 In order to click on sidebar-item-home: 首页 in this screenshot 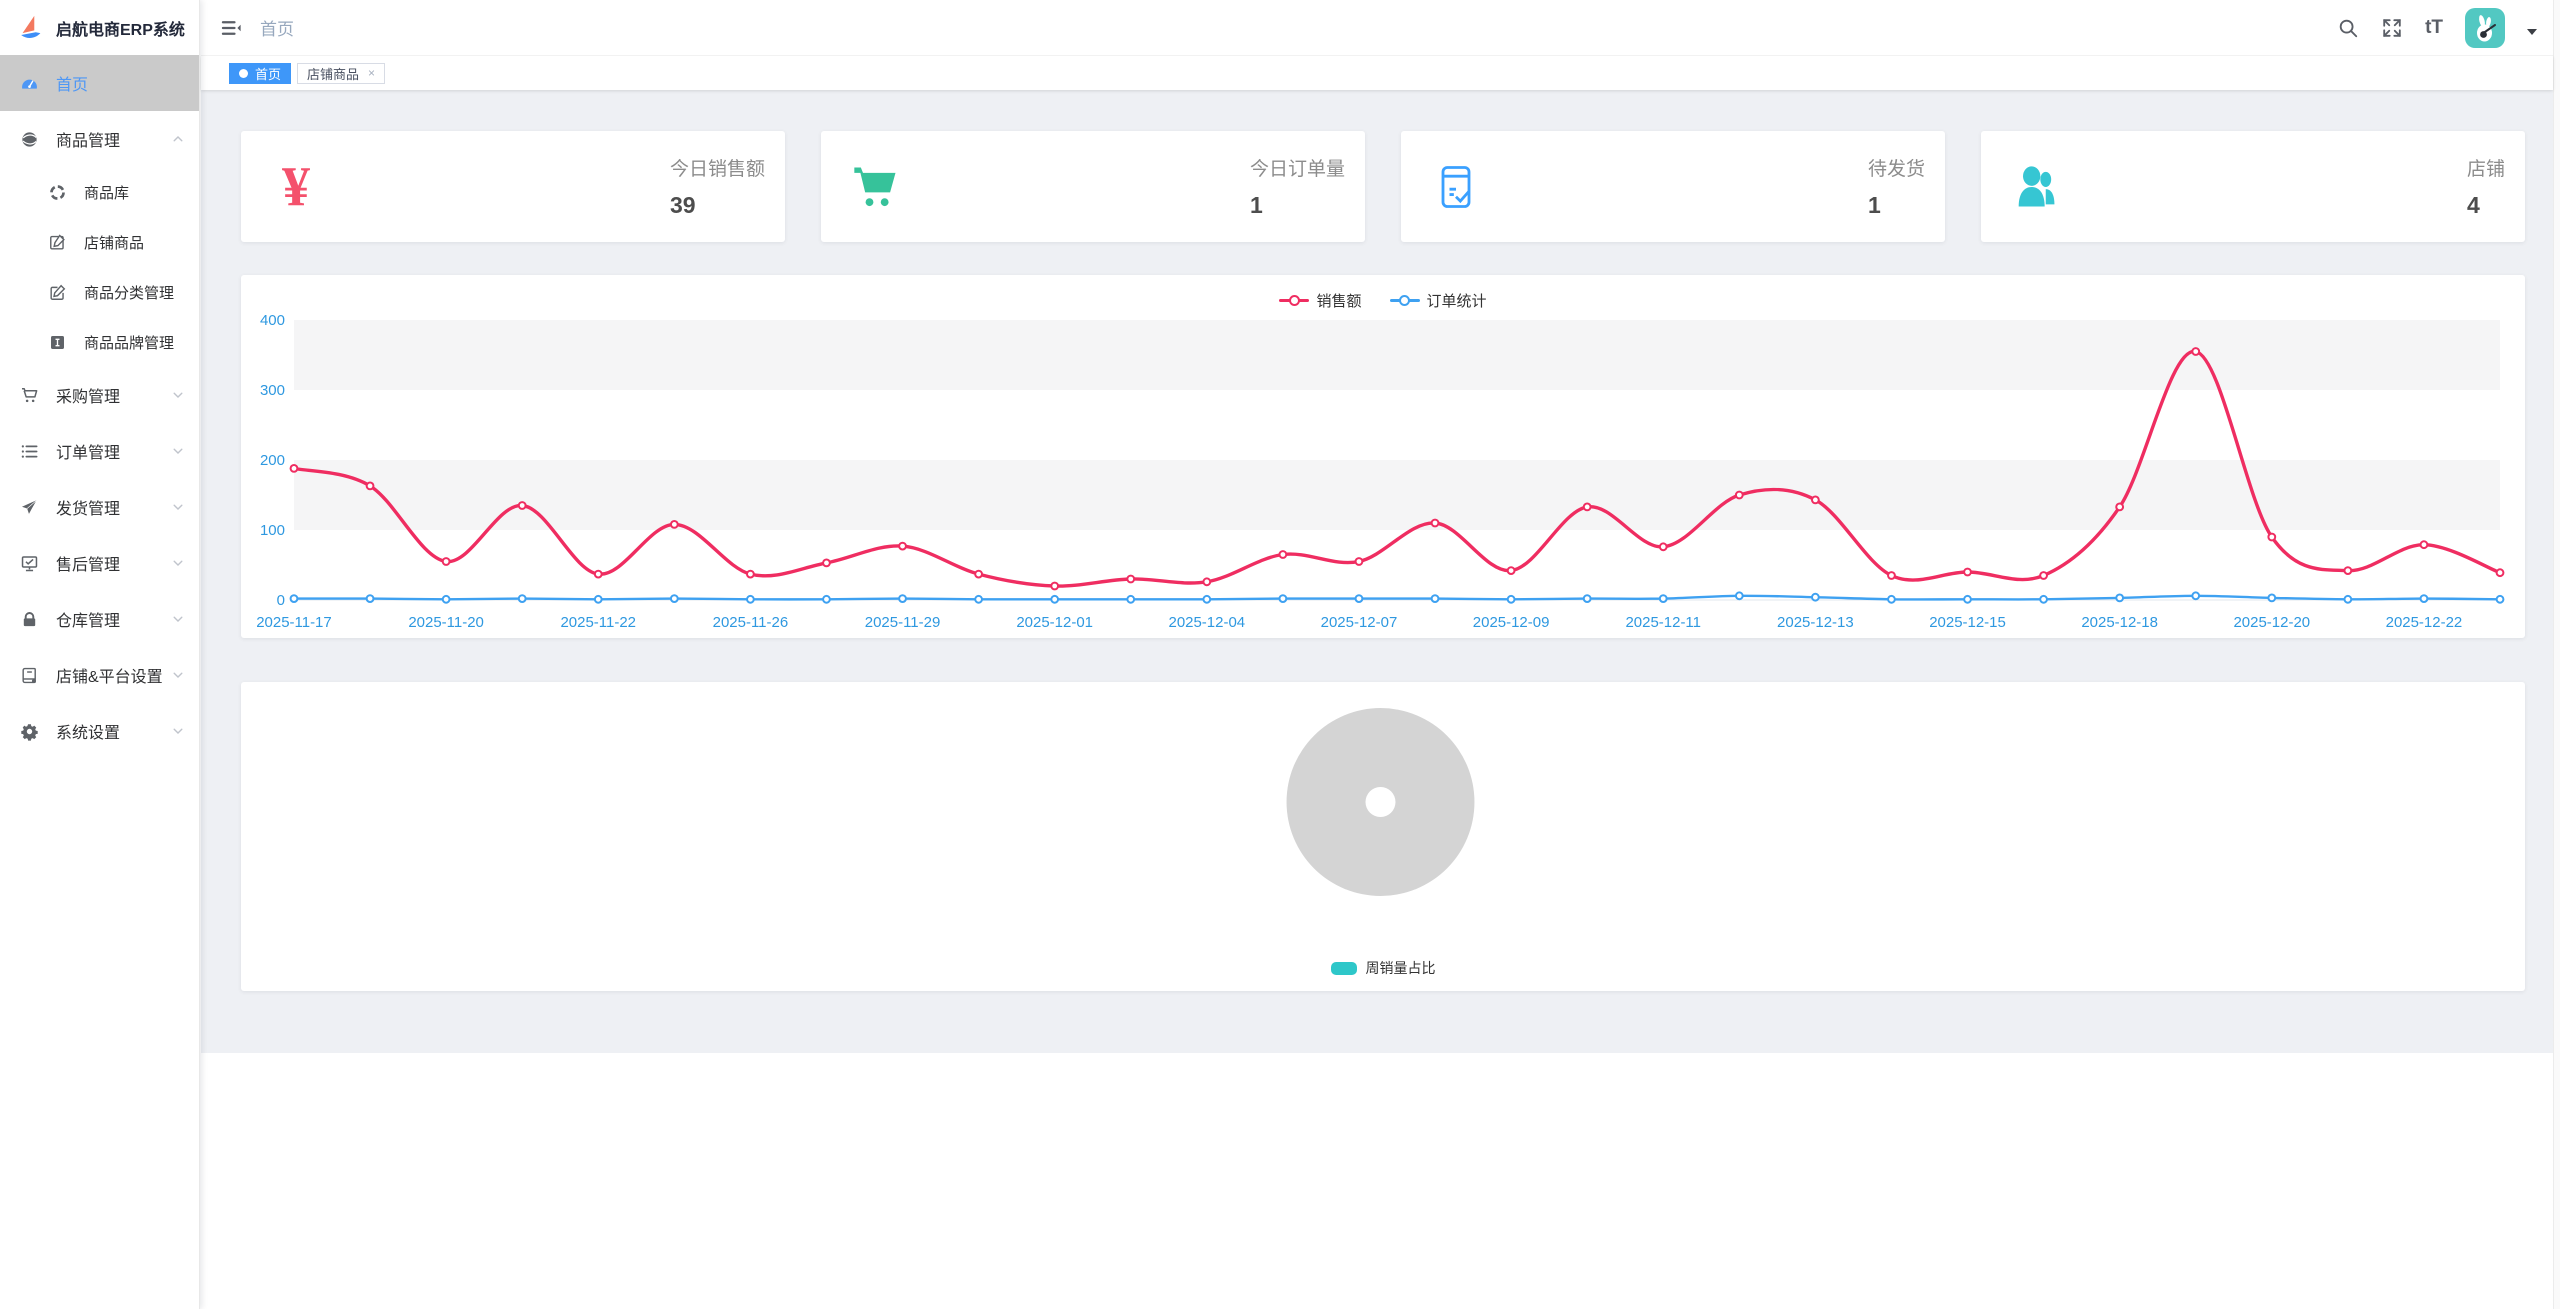, I will do `click(99, 83)`.